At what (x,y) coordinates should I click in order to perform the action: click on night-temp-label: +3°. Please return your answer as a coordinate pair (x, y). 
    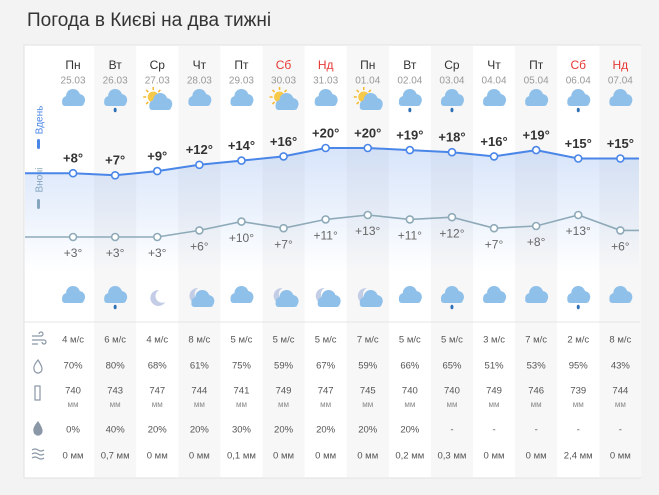
    Looking at the image, I should click on (73, 253).